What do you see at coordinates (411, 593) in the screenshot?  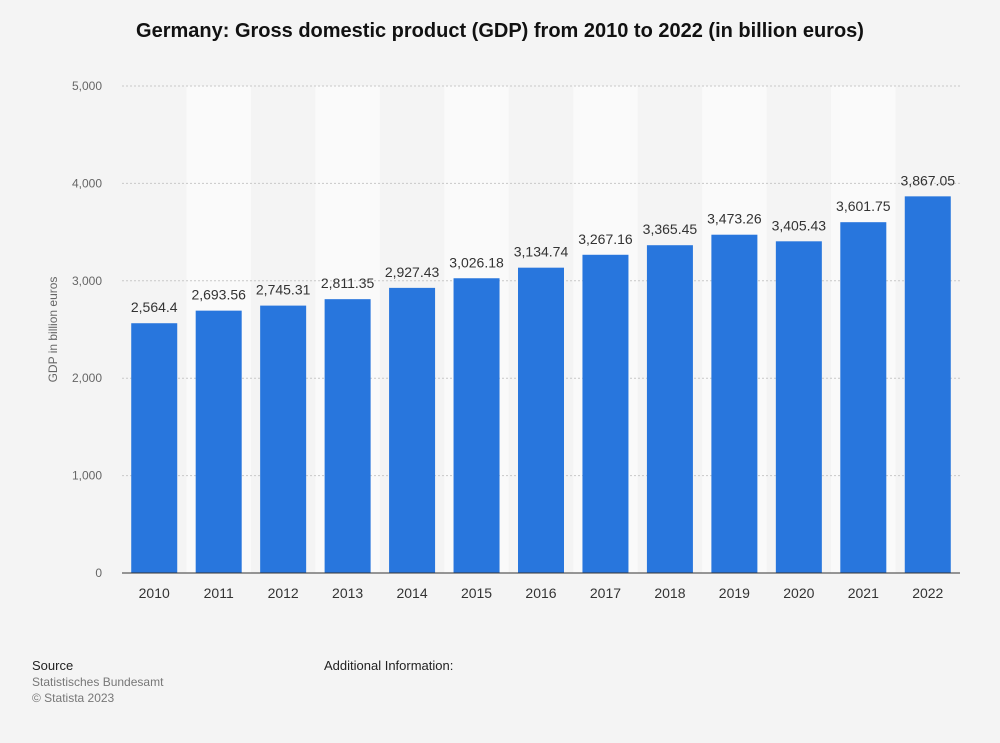 I see `x-tick-label: 2014` at bounding box center [411, 593].